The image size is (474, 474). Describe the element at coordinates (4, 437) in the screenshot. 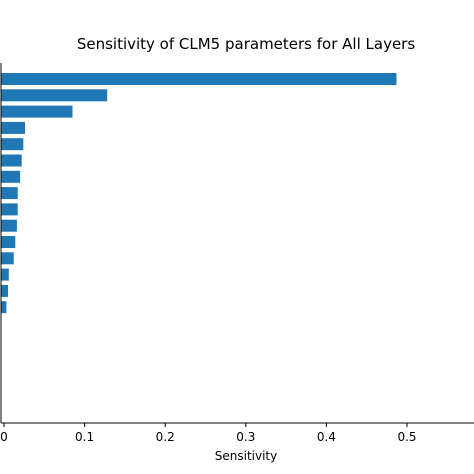

I see `x-tick-label: 0` at that location.